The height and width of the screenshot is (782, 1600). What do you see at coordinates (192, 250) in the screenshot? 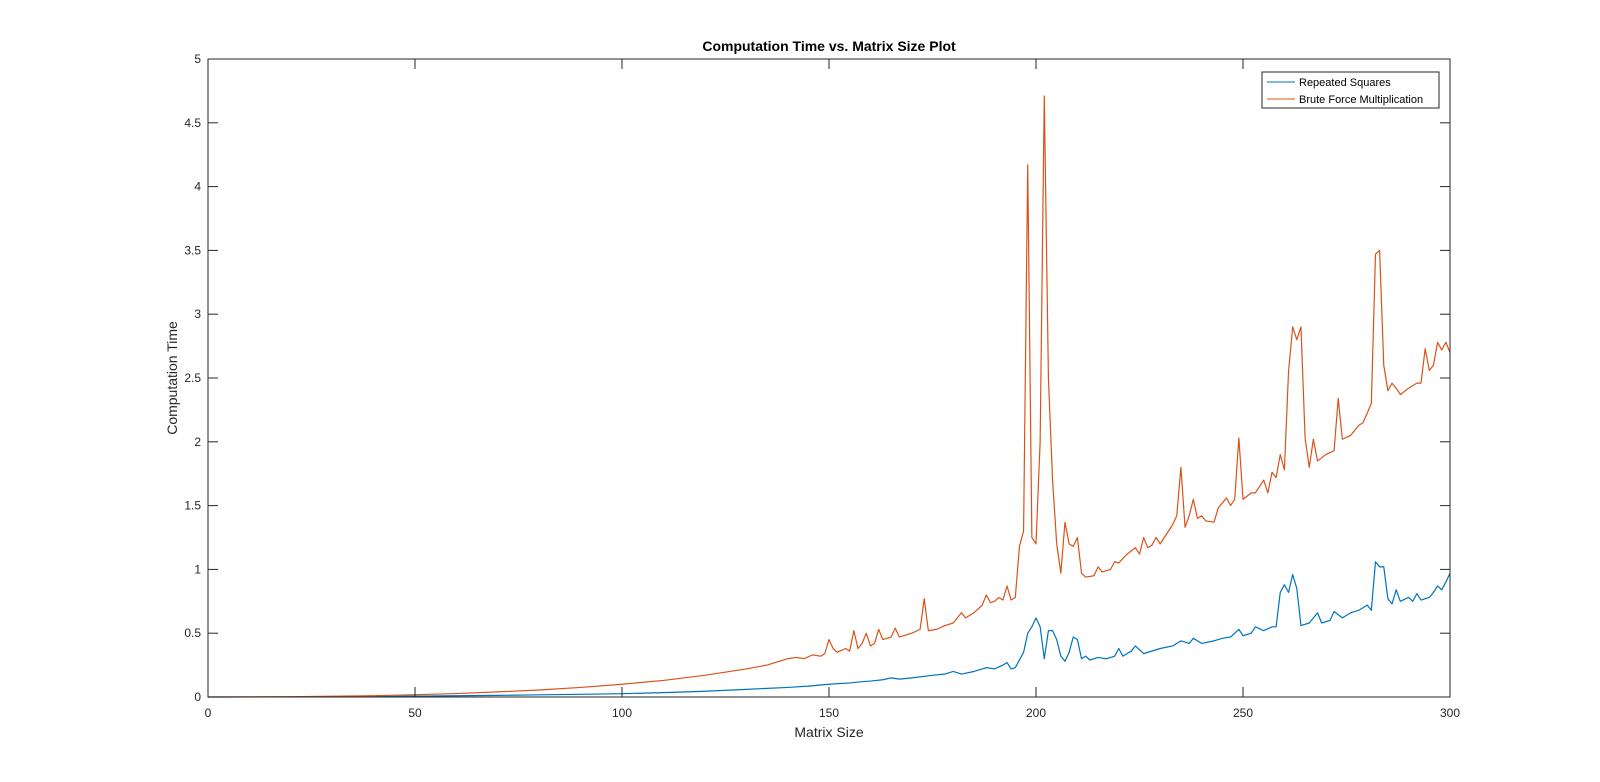
I see `y-tick-label: 3.5` at bounding box center [192, 250].